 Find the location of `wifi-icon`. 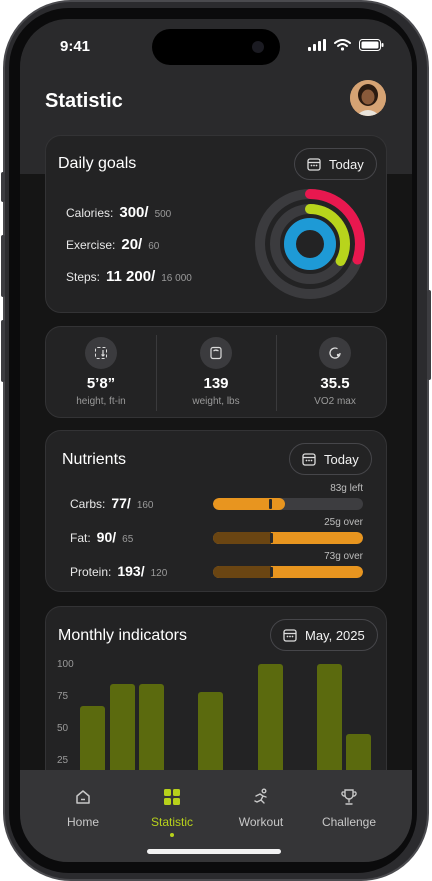

wifi-icon is located at coordinates (342, 45).